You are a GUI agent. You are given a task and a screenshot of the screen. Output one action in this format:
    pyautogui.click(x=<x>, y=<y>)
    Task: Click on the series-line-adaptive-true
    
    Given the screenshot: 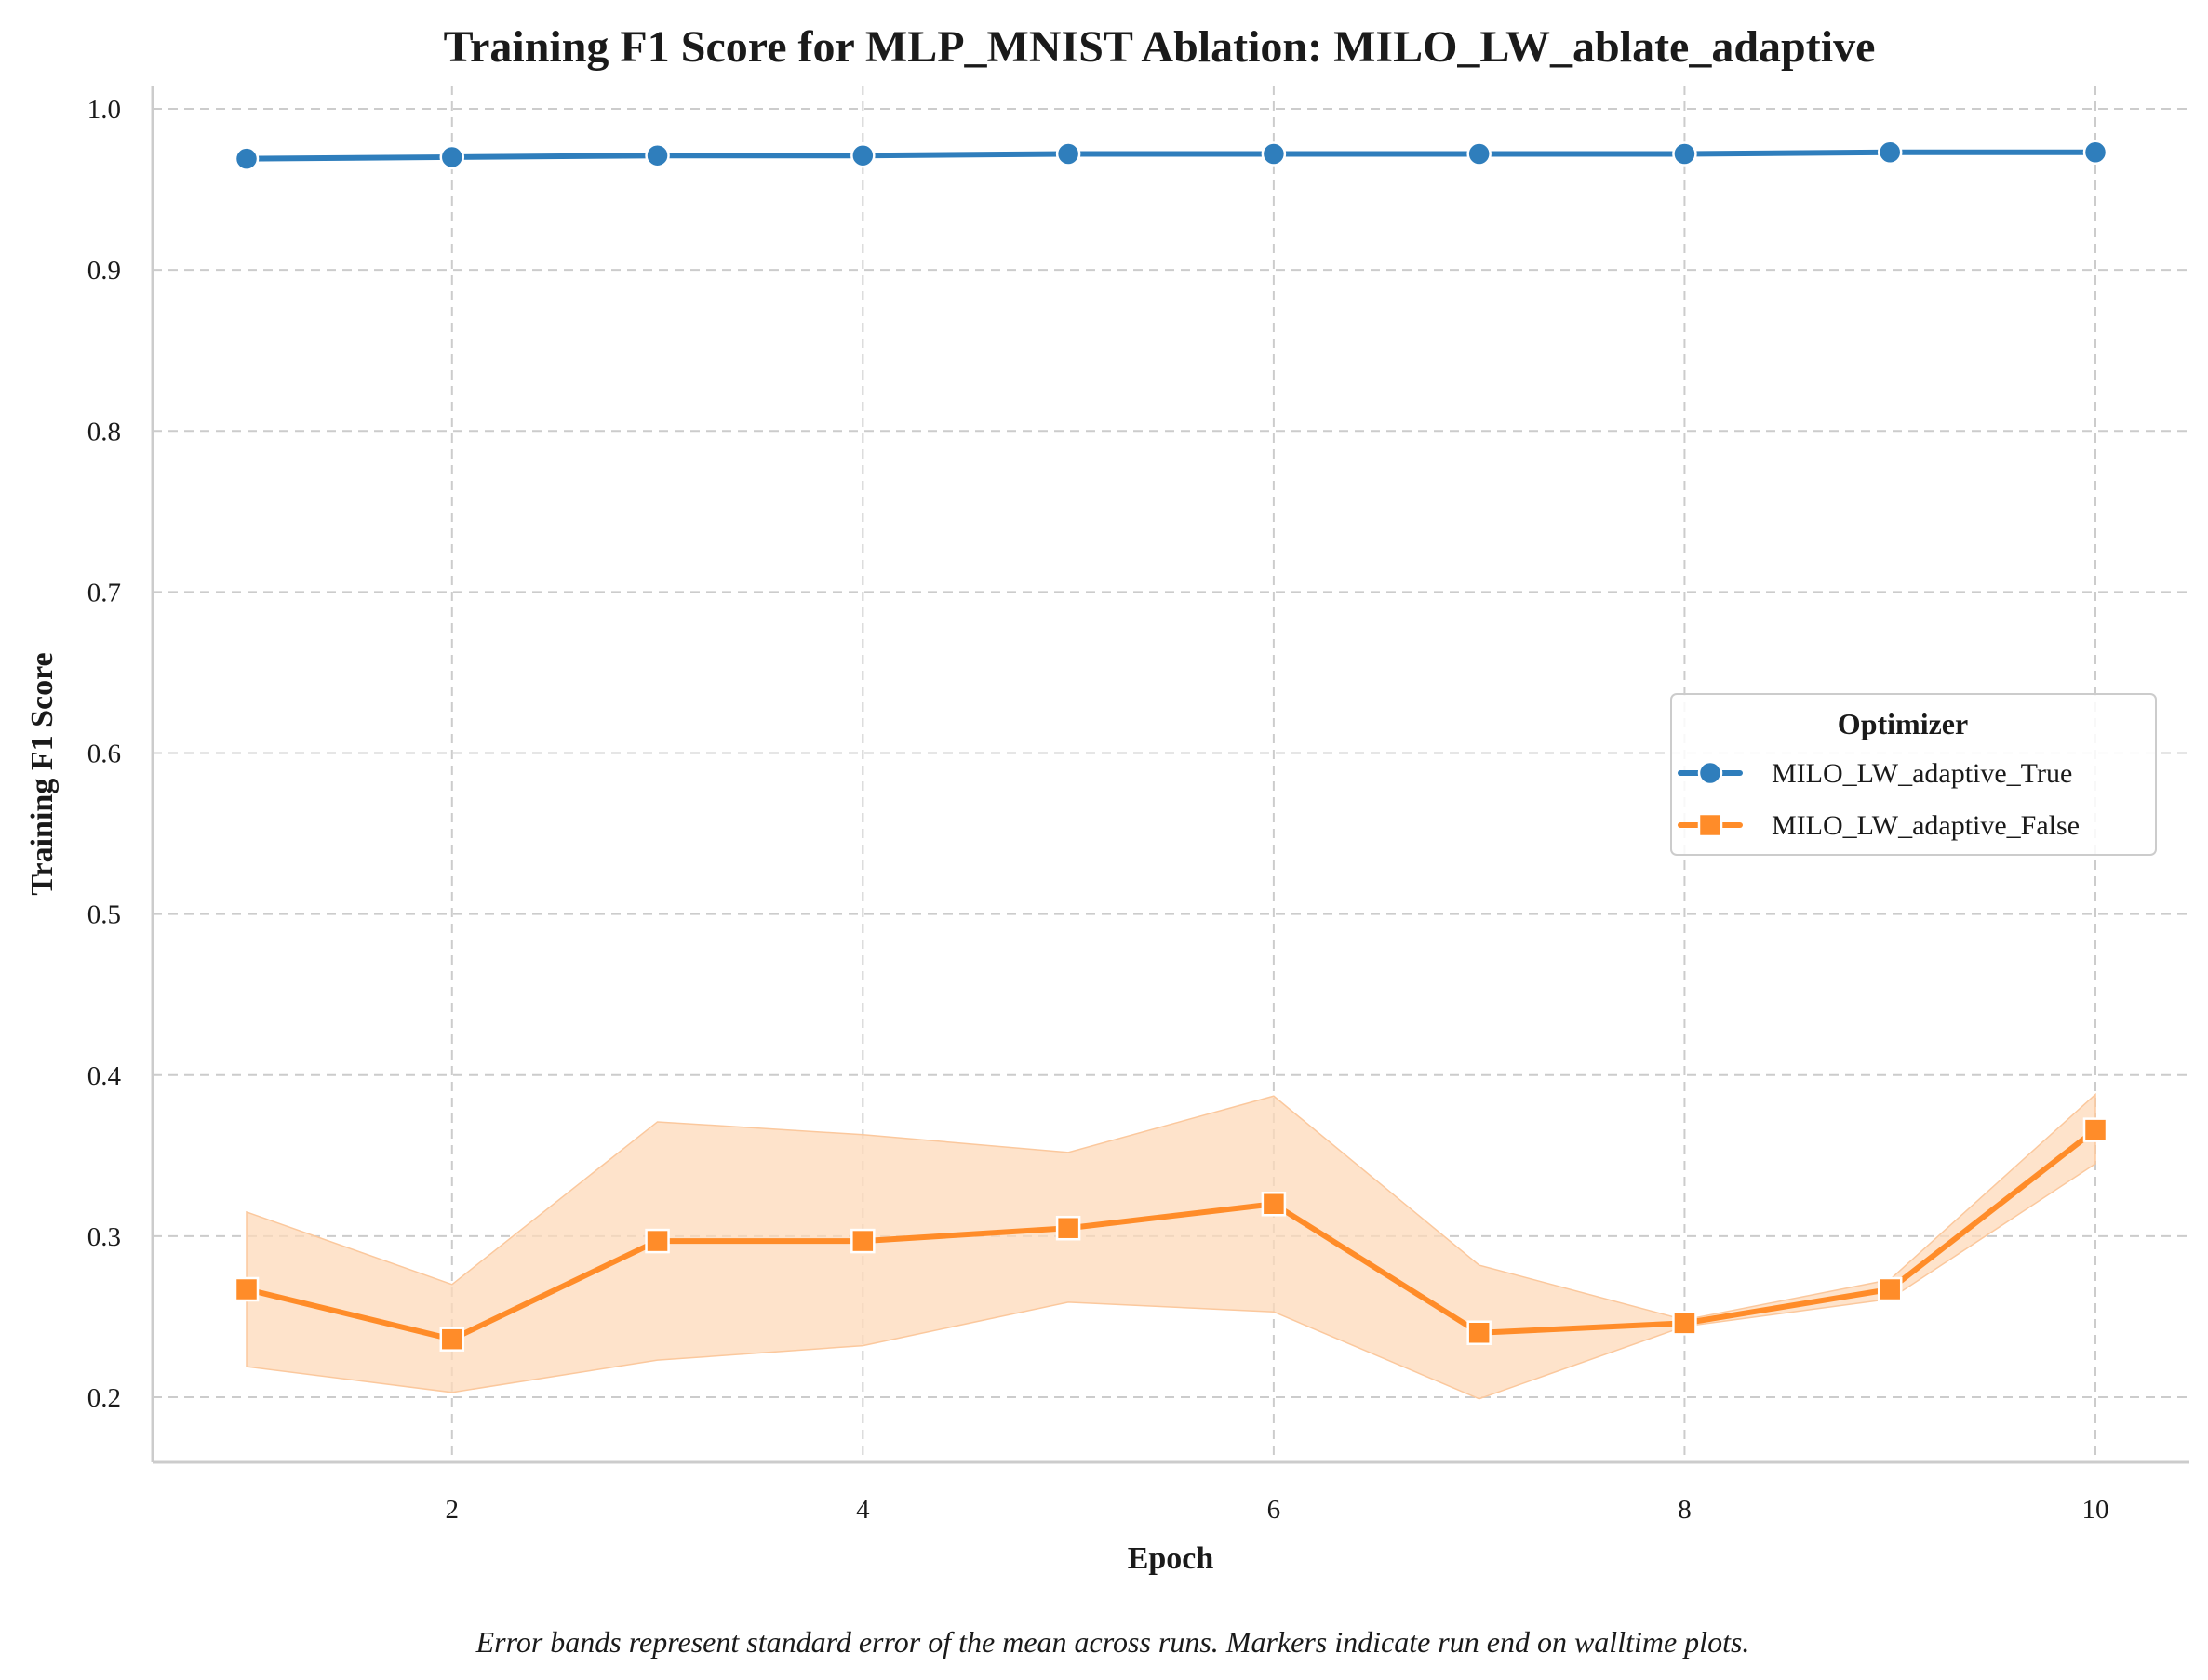 What is the action you would take?
    pyautogui.click(x=1171, y=155)
    